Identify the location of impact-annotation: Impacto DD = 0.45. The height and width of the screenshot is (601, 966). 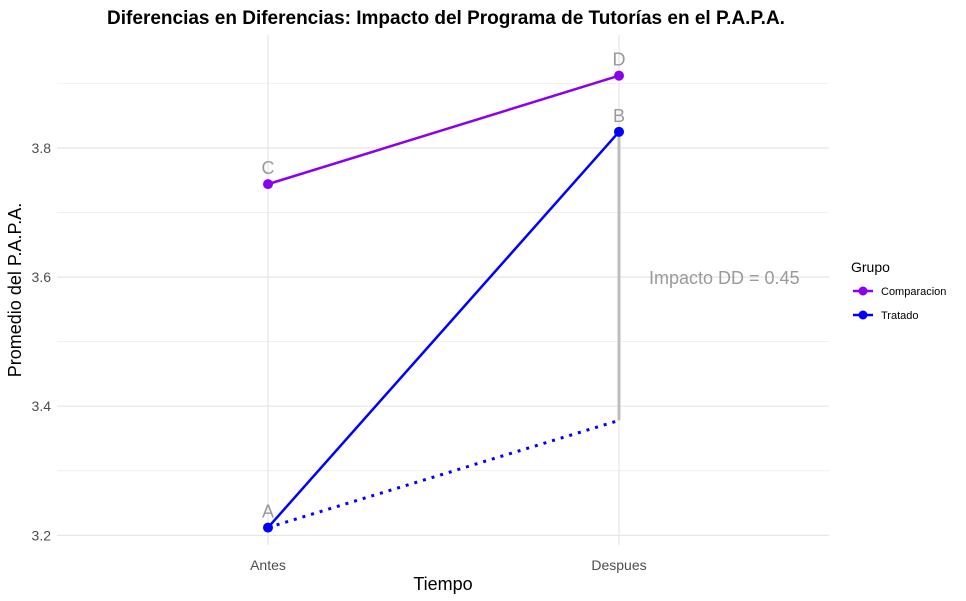
(724, 278).